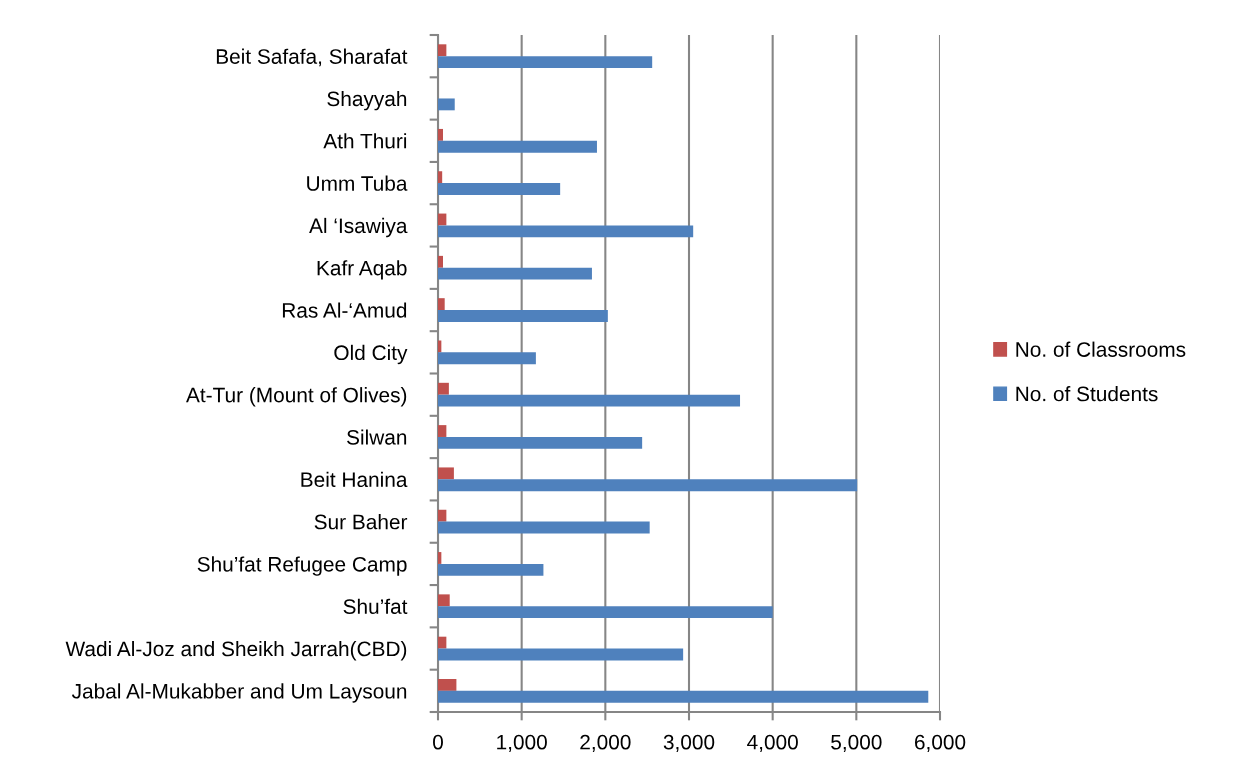  Describe the element at coordinates (361, 522) in the screenshot. I see `y-tick-label: Sur Baher` at that location.